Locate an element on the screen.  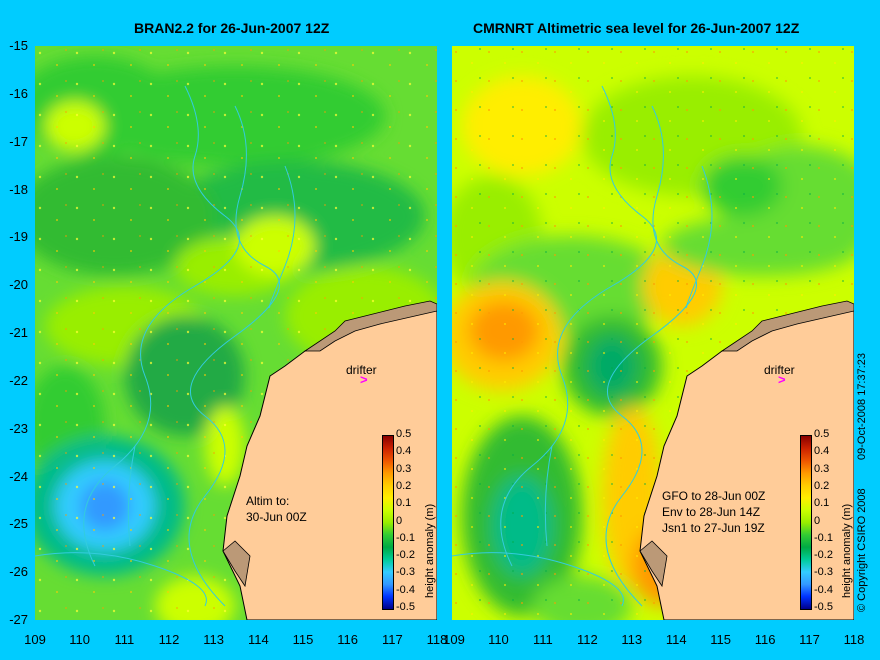
left-altimetry-note: Altim to: 30-Jun 00Z is located at coordinates (276, 509).